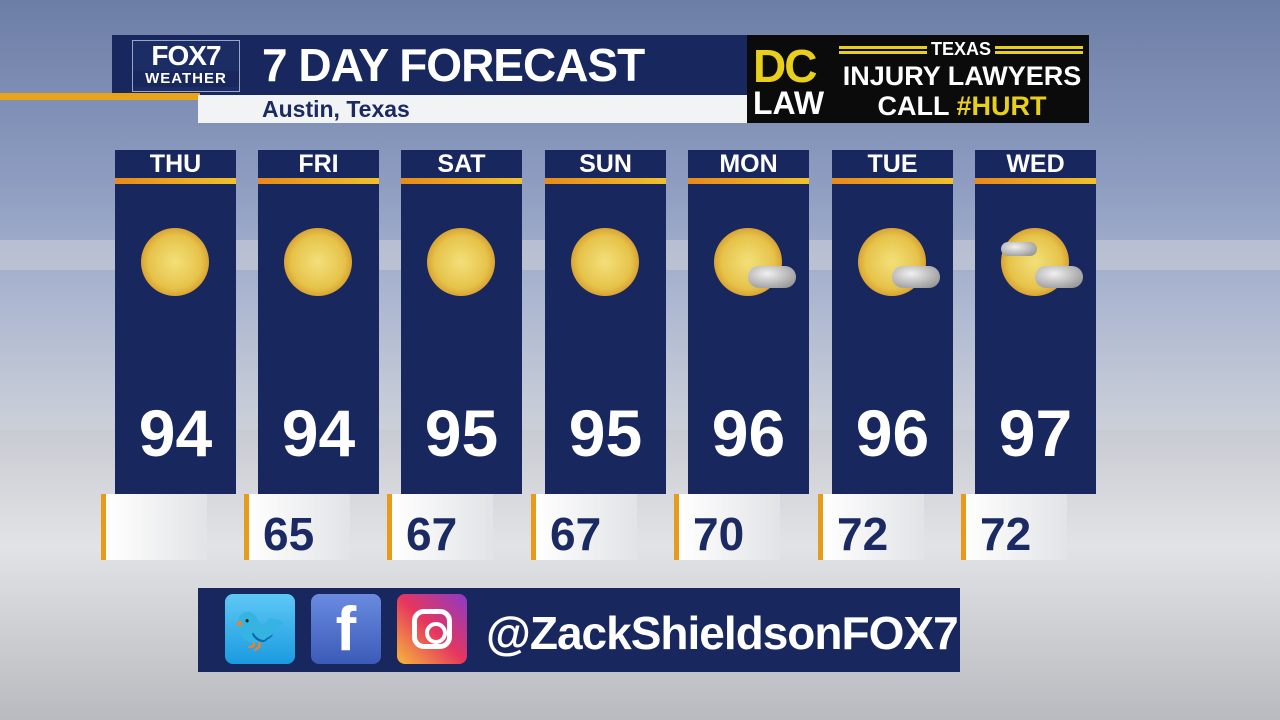  I want to click on low-temp, so click(154, 527).